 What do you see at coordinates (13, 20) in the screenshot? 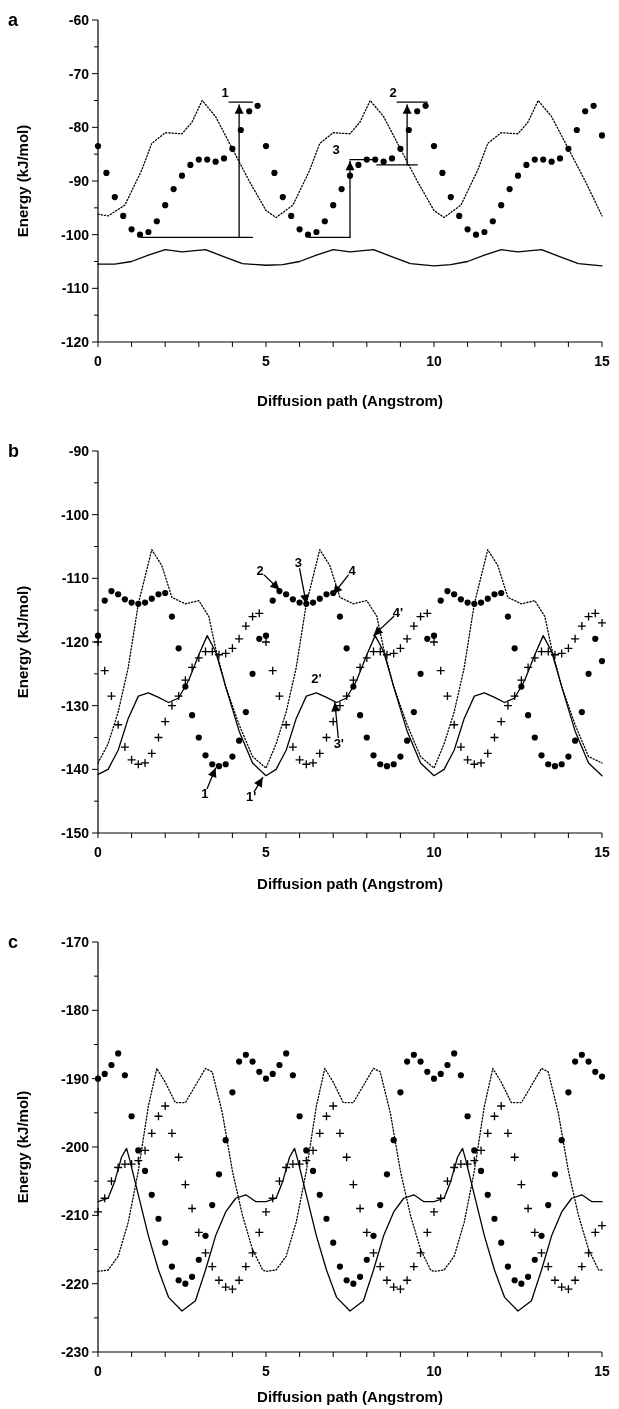
I see `chart-title: a` at bounding box center [13, 20].